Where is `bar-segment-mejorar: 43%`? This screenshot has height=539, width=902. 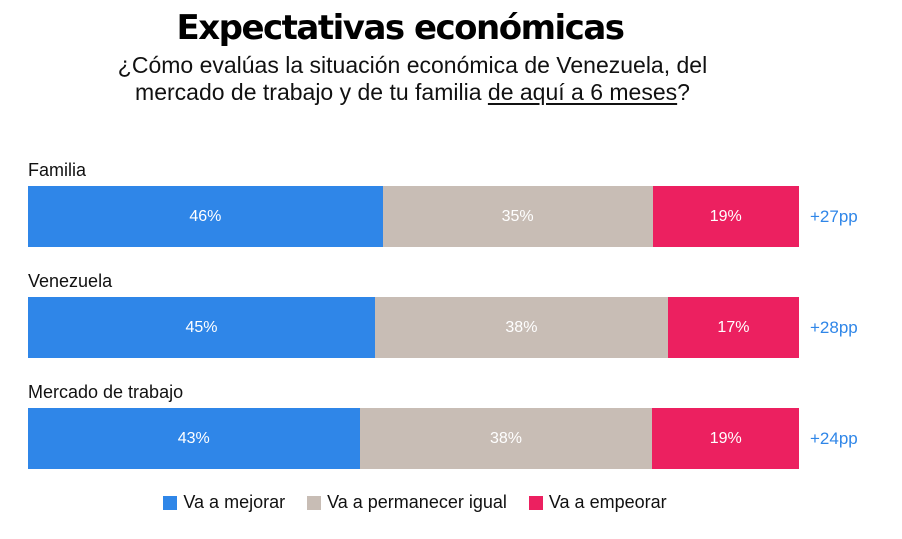
bar-segment-mejorar: 43% is located at coordinates (194, 438).